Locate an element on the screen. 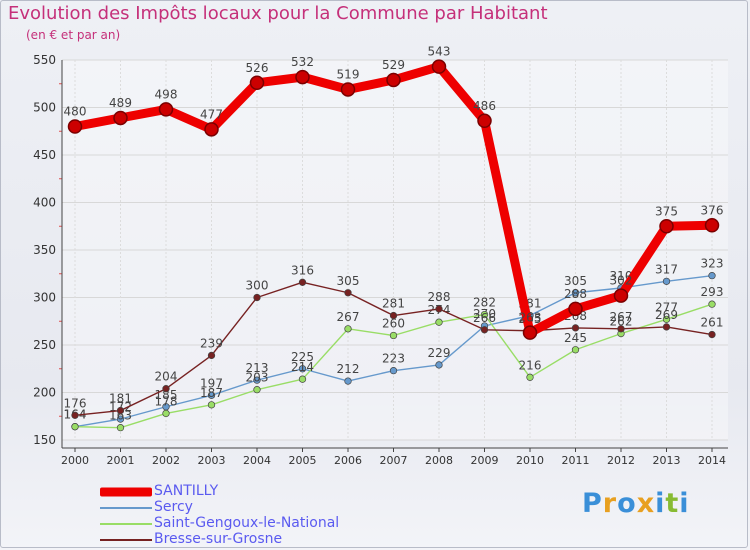  y-tick-label: 400 is located at coordinates (44, 203).